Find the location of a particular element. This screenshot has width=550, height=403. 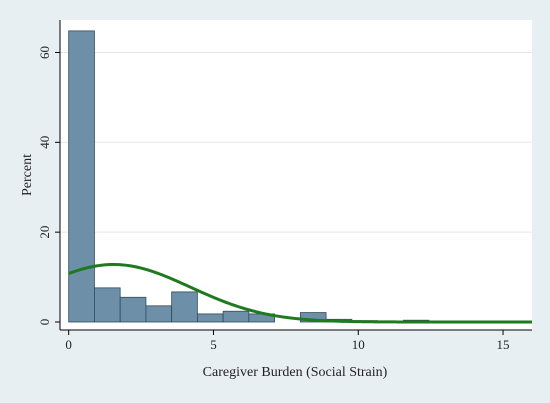

x-tick-label: 15 is located at coordinates (503, 344).